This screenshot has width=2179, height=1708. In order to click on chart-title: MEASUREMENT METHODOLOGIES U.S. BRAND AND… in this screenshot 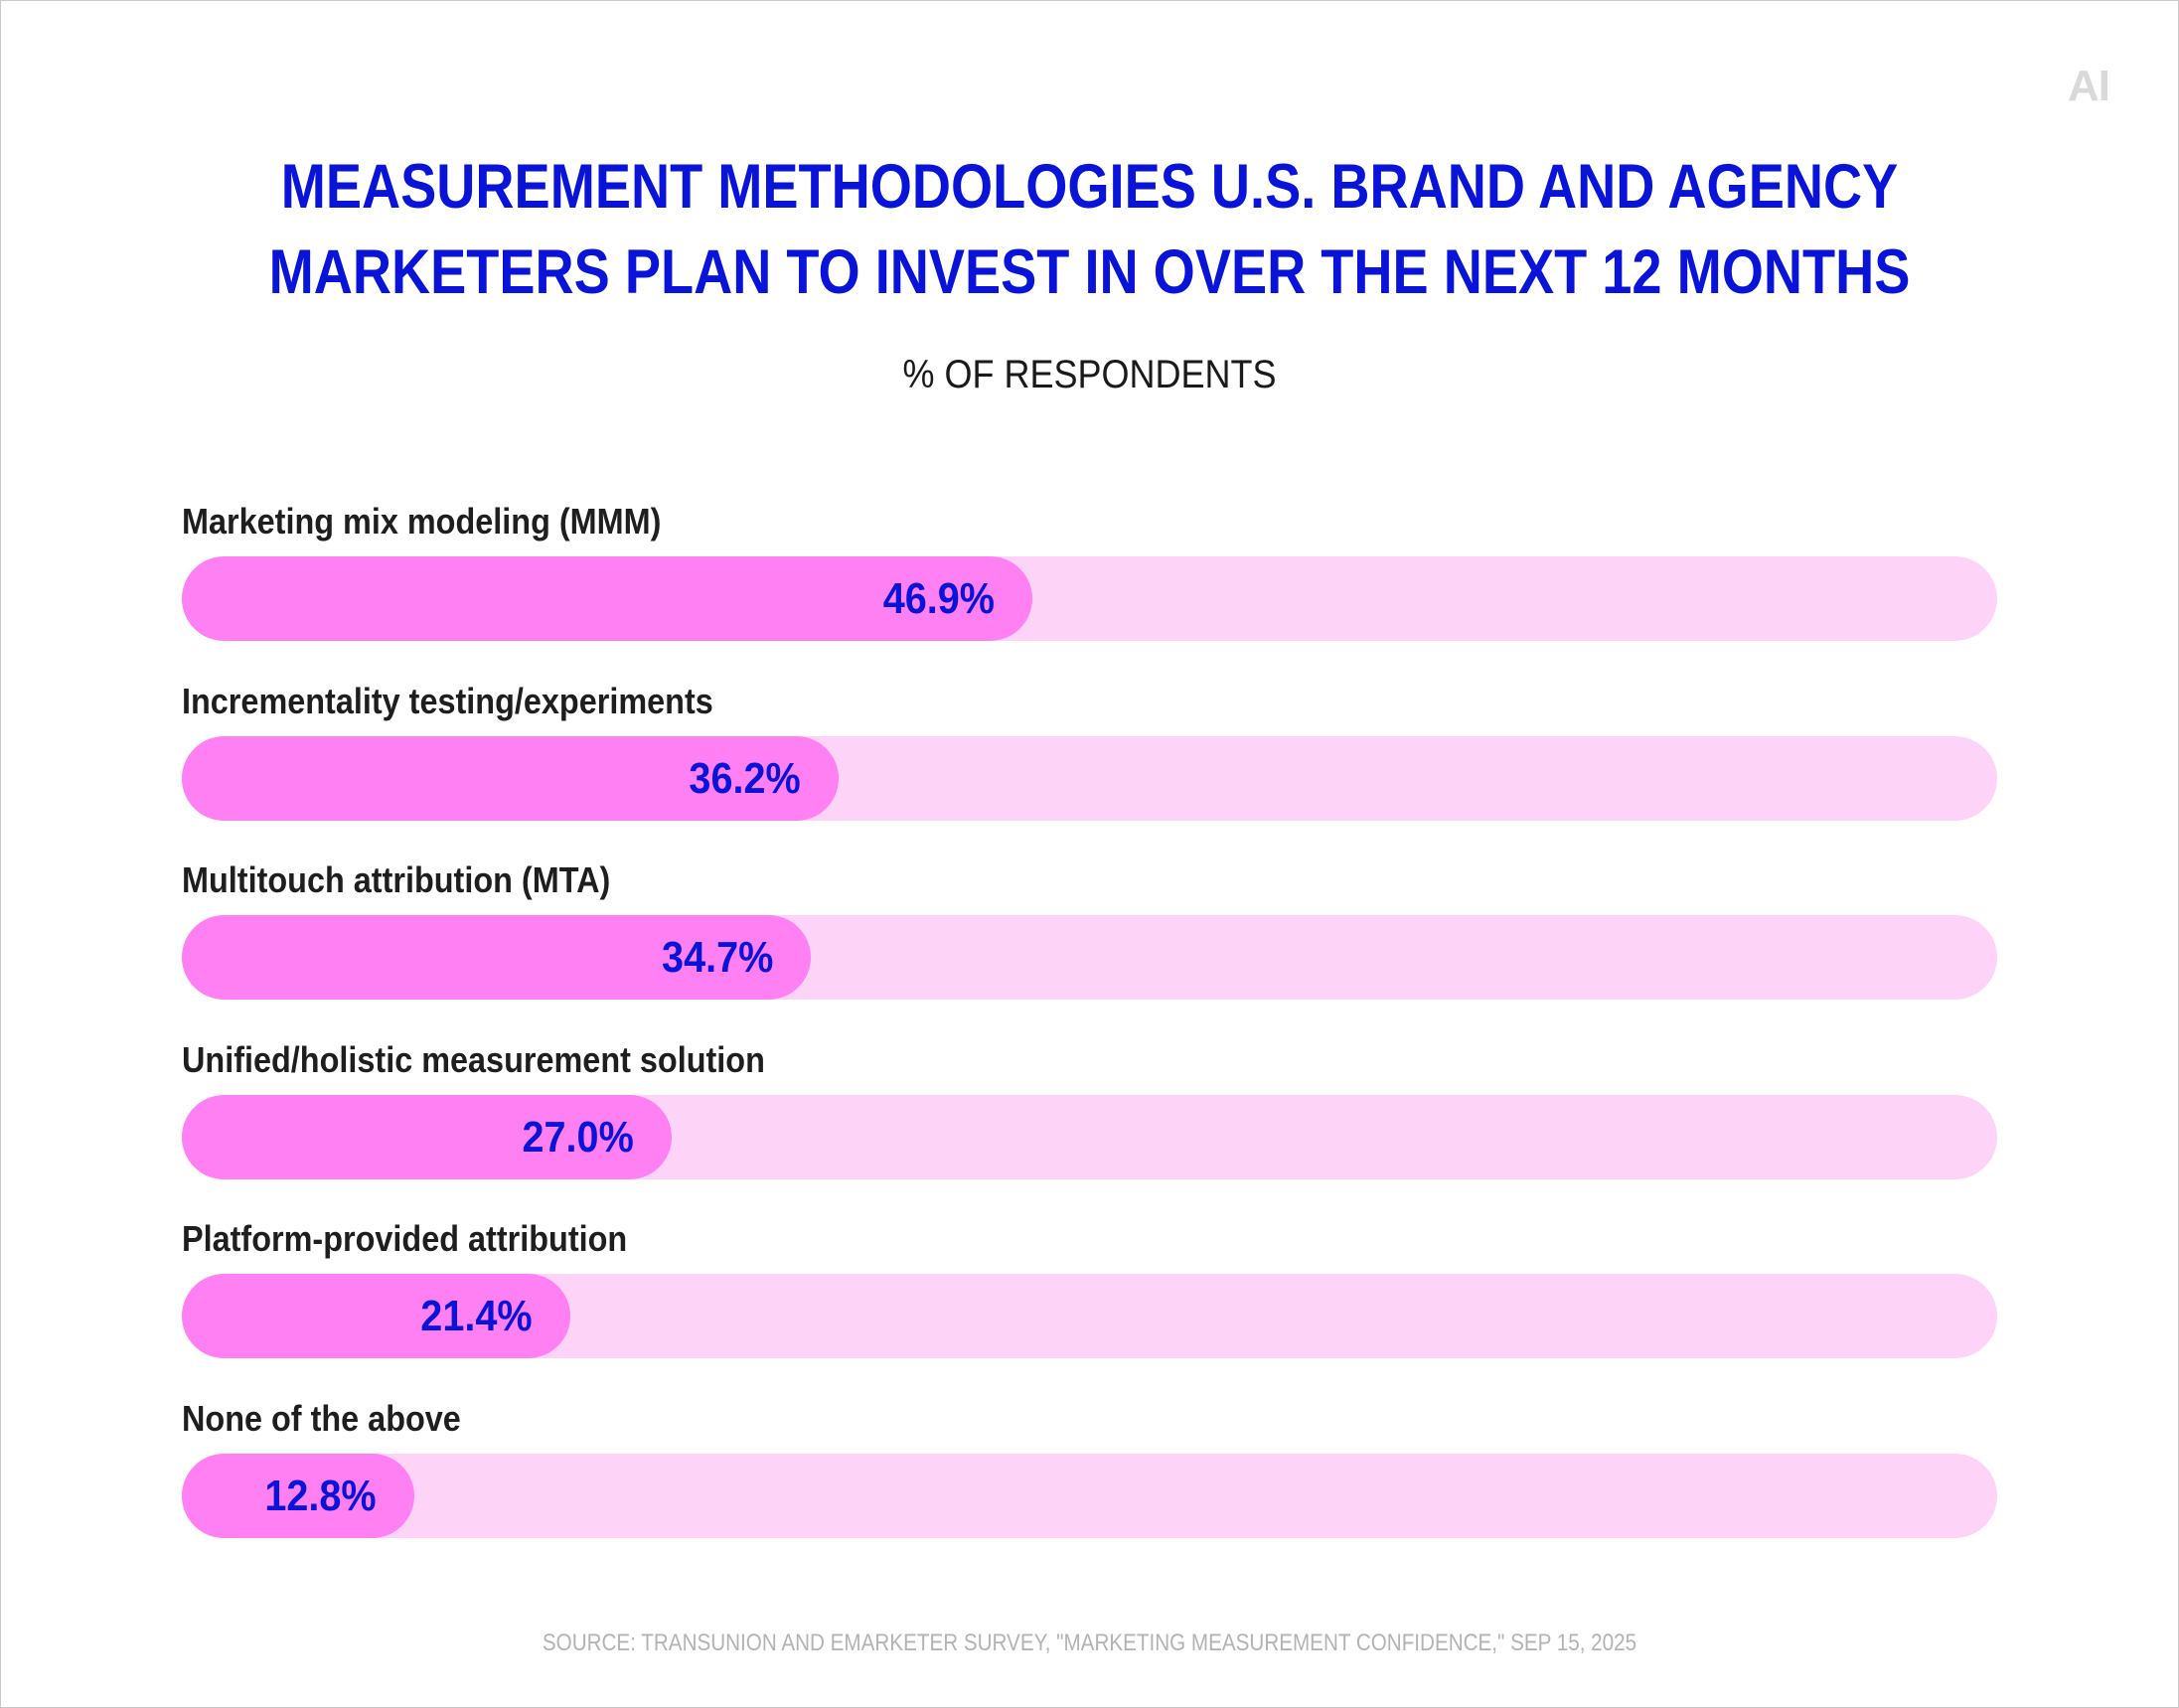, I will do `click(1090, 229)`.